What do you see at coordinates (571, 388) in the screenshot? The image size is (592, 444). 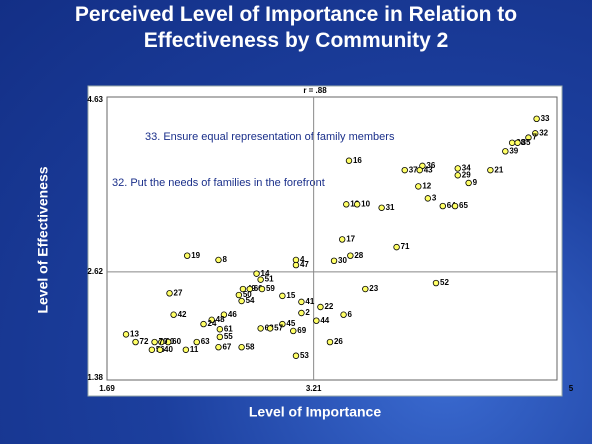 I see `x-tick-label: 5` at bounding box center [571, 388].